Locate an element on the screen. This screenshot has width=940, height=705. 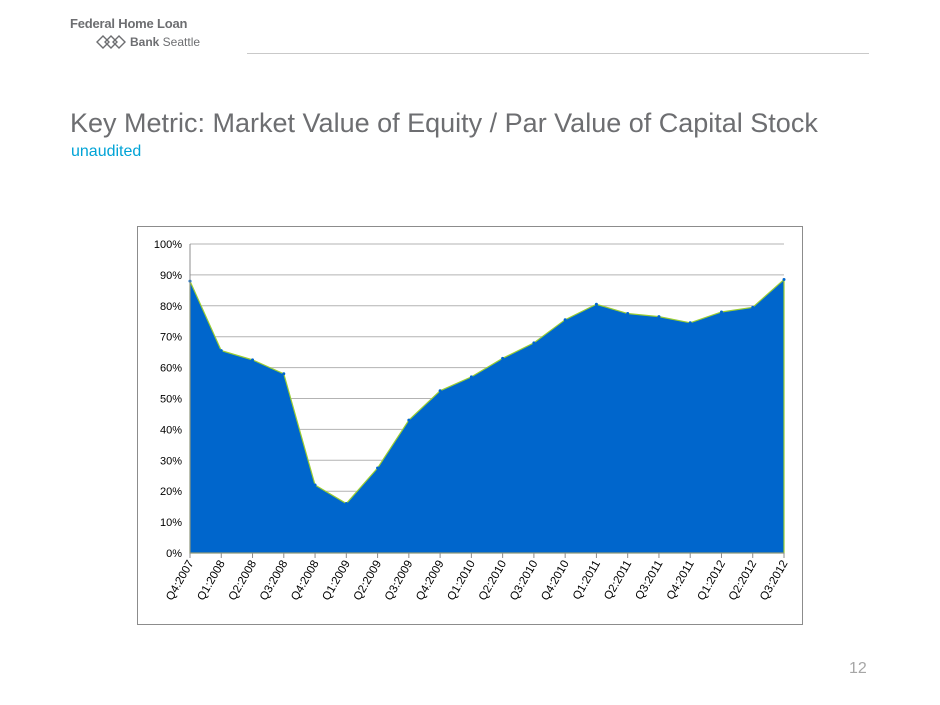
logo-text-line2: Bank Seattle is located at coordinates (165, 42).